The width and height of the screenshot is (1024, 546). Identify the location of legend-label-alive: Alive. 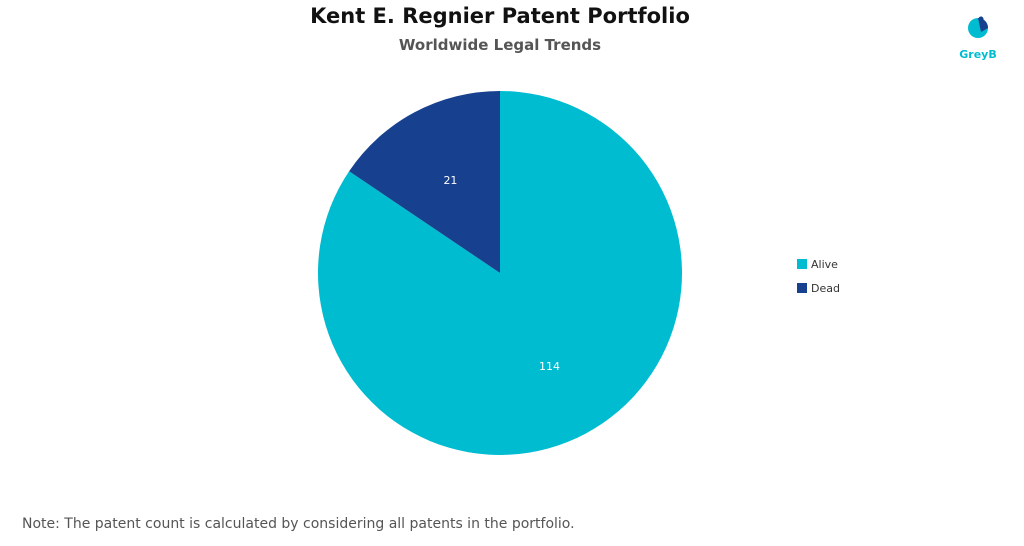
(824, 264).